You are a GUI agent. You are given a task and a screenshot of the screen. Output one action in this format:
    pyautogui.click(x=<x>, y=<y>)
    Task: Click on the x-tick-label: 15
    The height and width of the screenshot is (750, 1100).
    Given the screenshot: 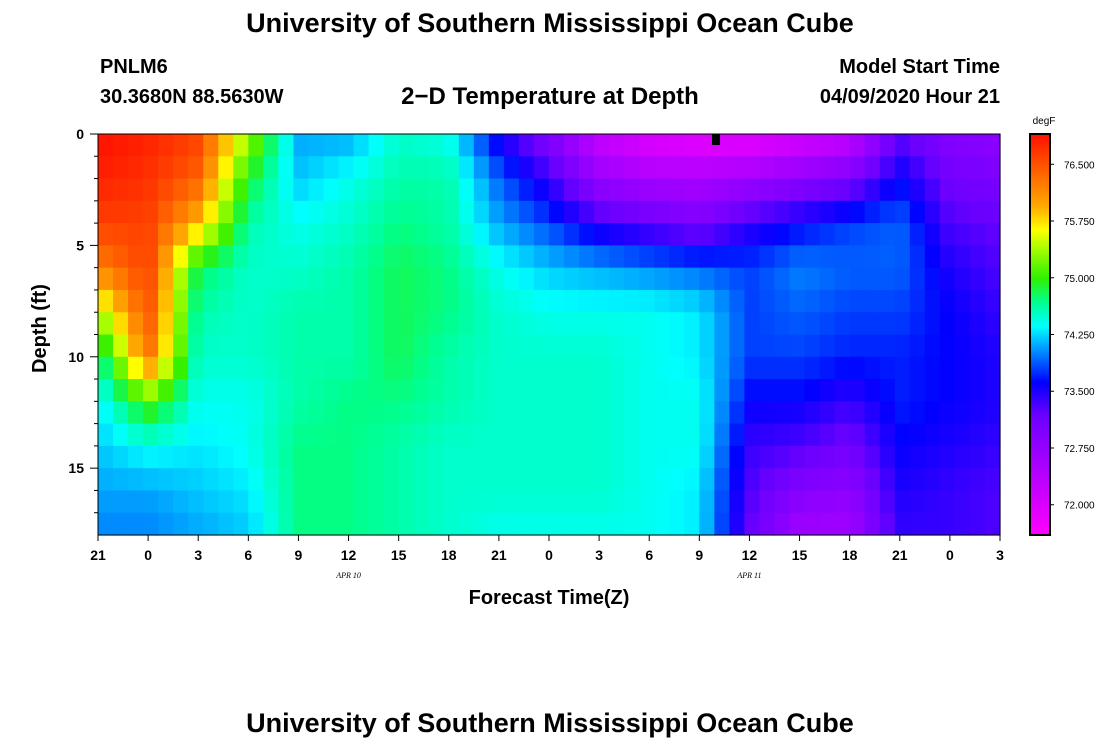 What is the action you would take?
    pyautogui.click(x=800, y=555)
    